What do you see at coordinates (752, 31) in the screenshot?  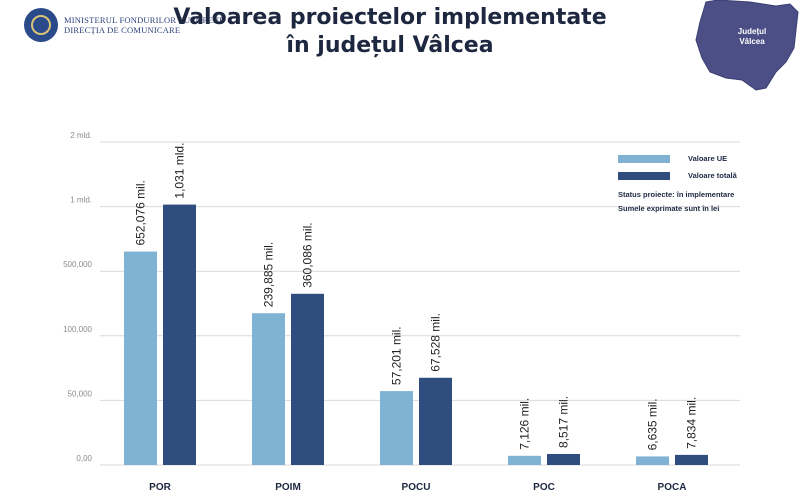 I see `map-label-line1: Județul` at bounding box center [752, 31].